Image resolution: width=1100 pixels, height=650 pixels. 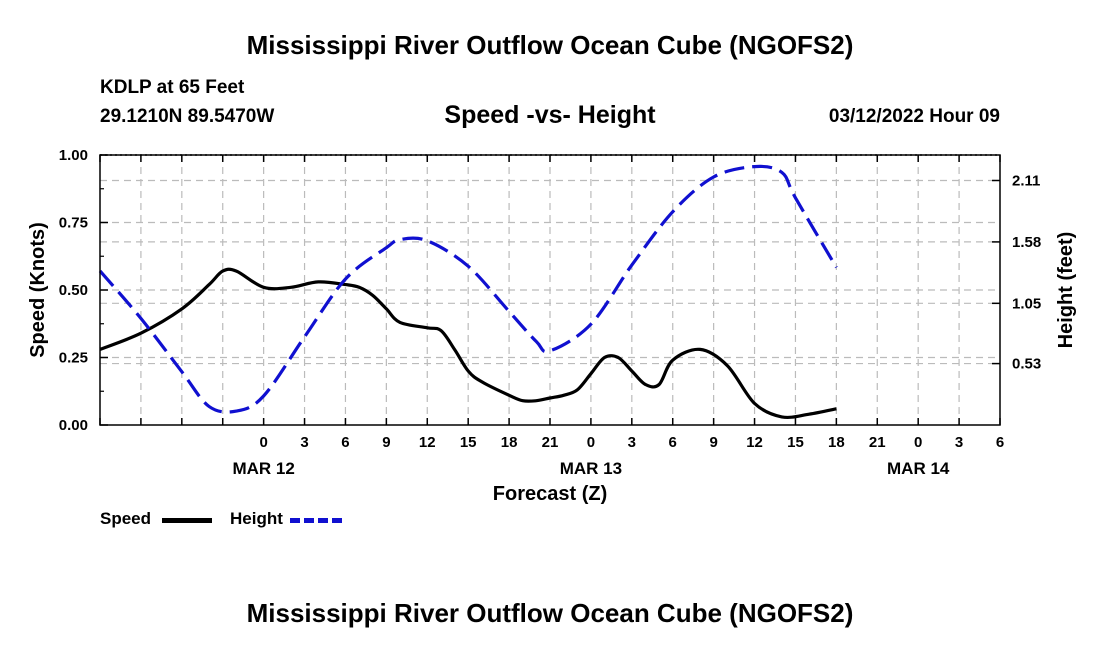 What do you see at coordinates (73, 425) in the screenshot?
I see `y-left-tick-label: 0.00` at bounding box center [73, 425].